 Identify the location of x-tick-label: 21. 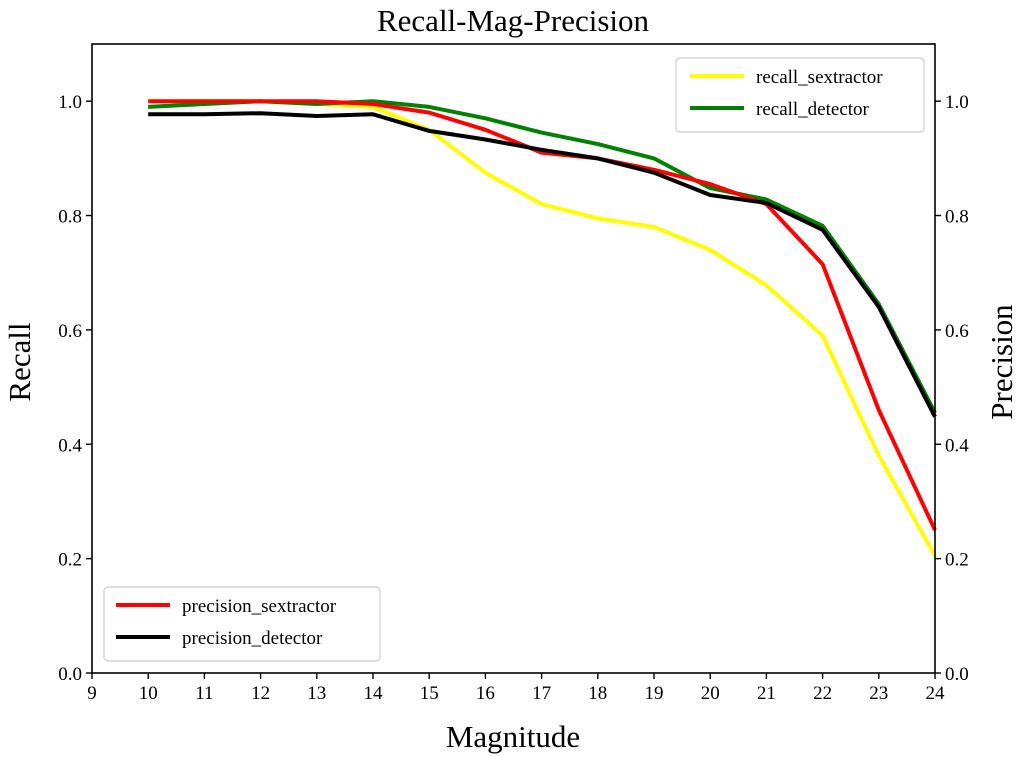
(766, 693).